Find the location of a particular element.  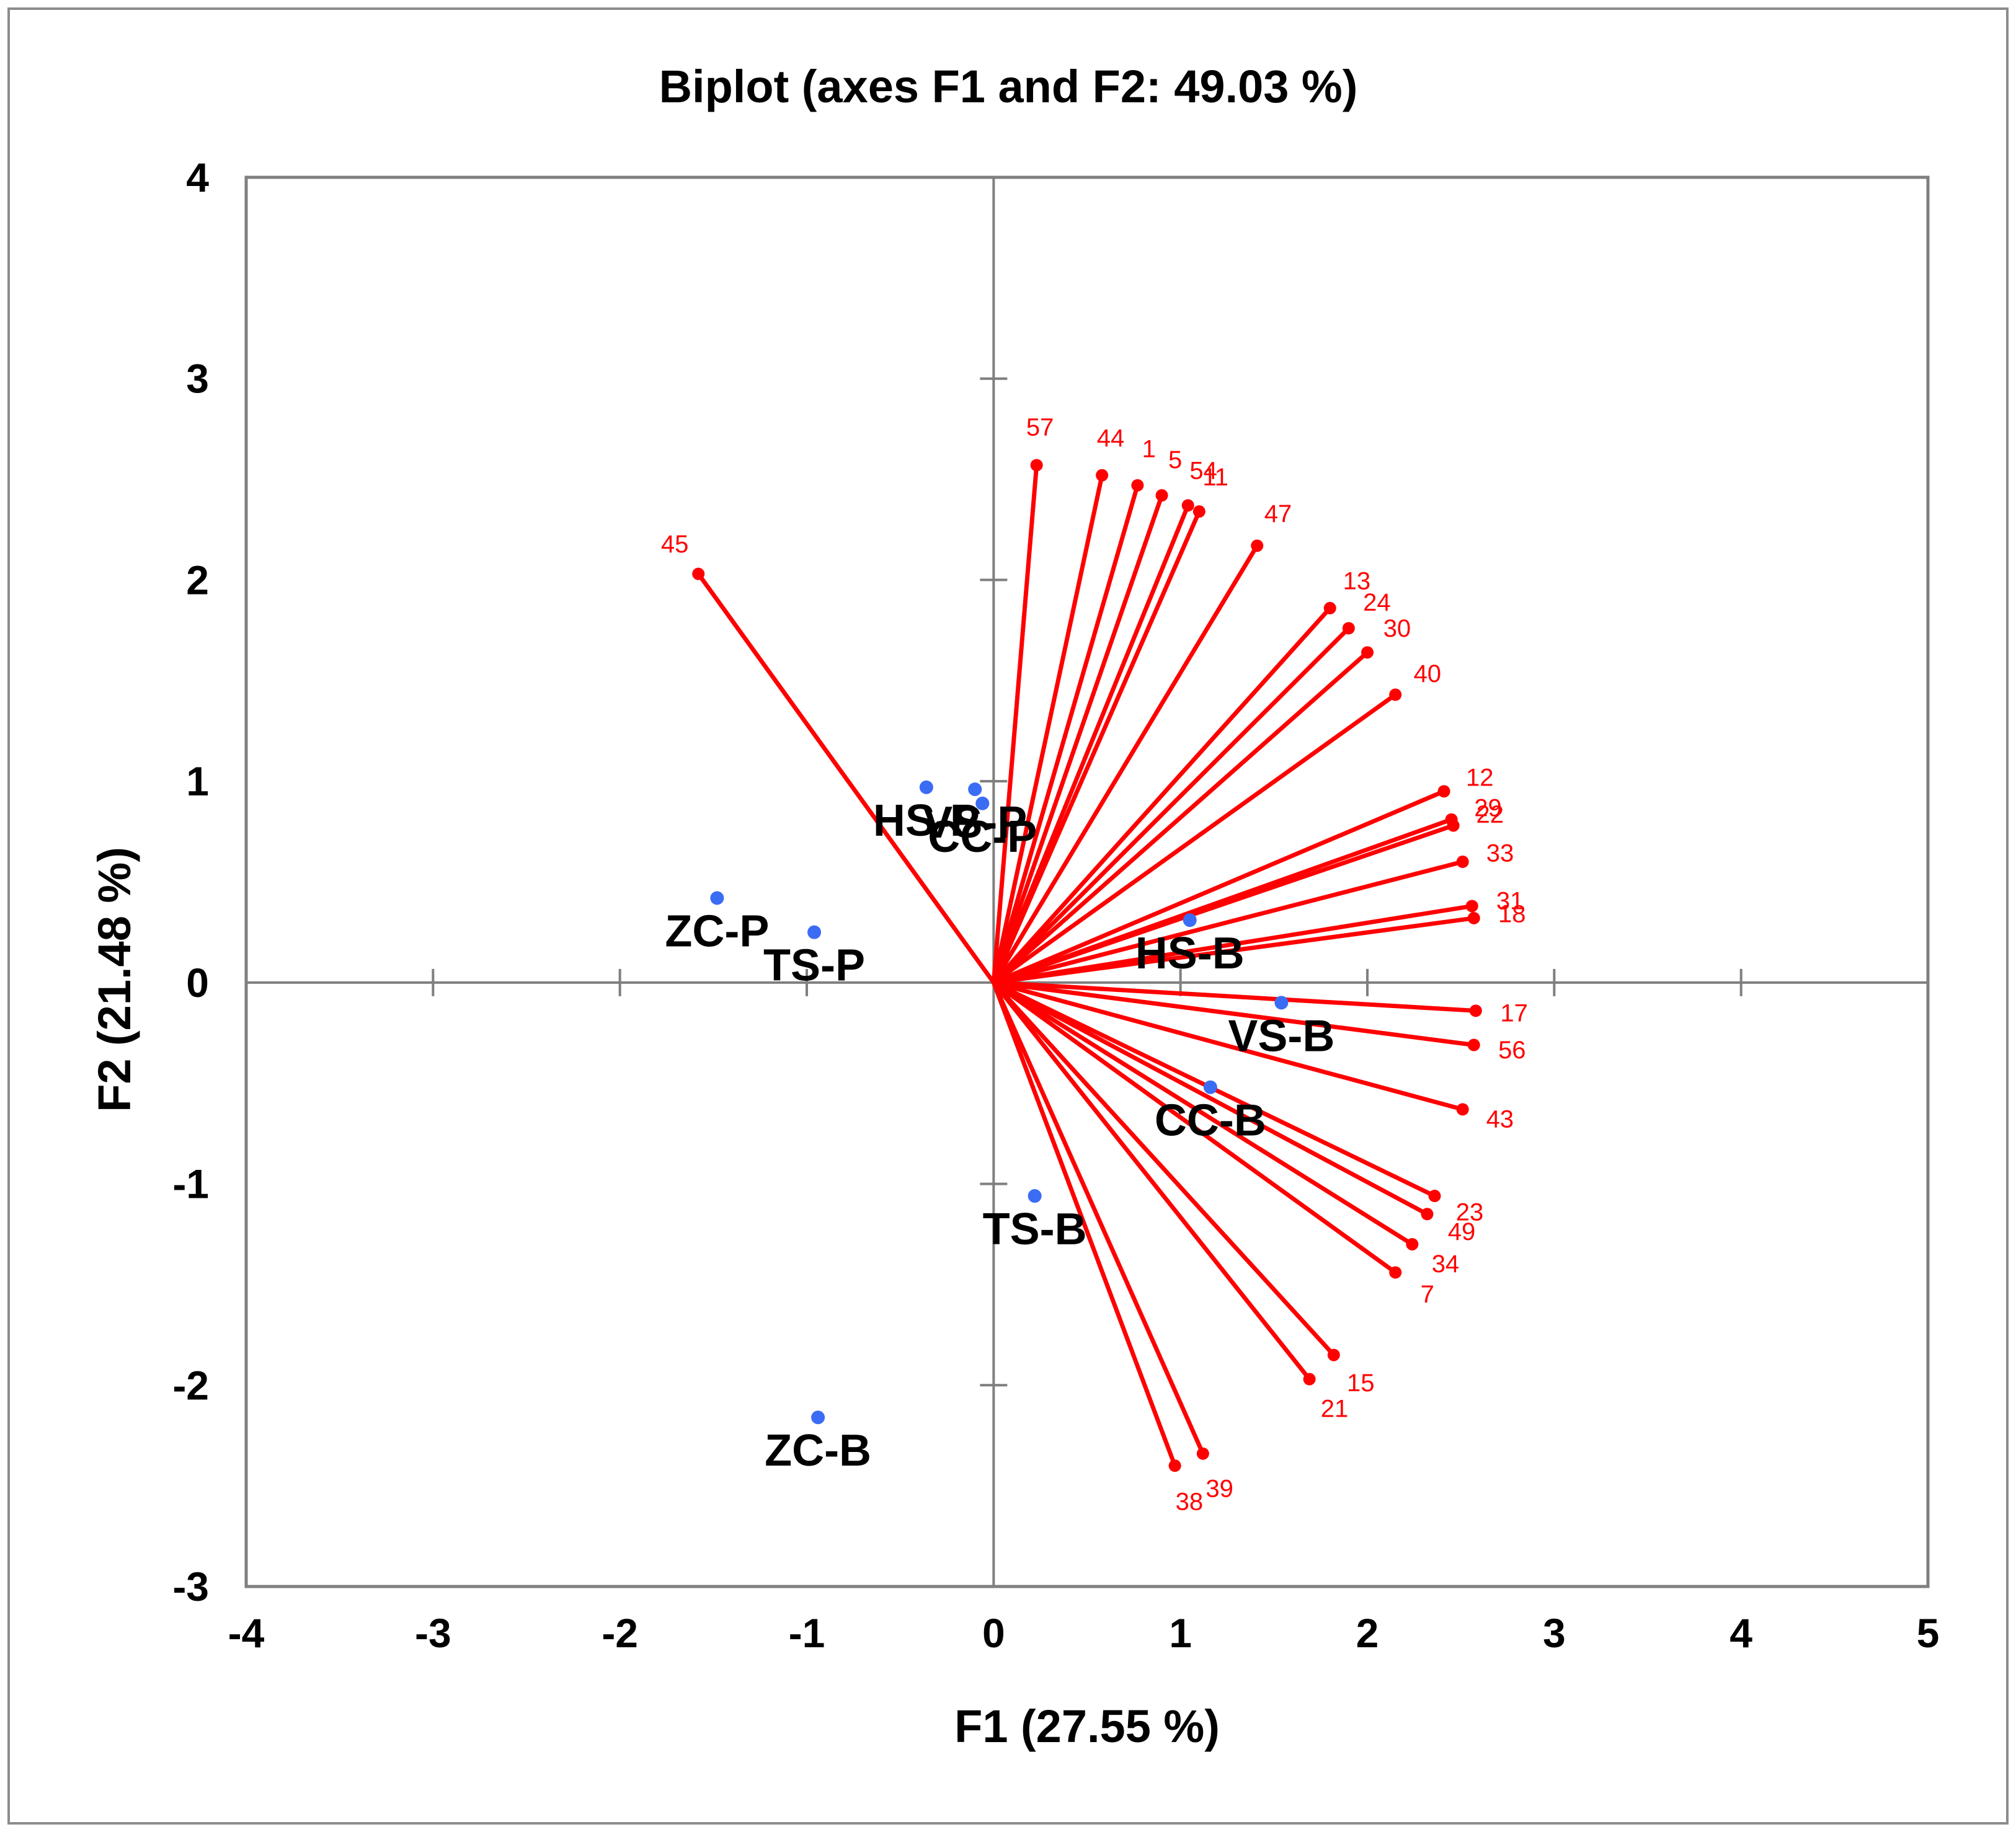

y-tick-label: 3 is located at coordinates (197, 379).